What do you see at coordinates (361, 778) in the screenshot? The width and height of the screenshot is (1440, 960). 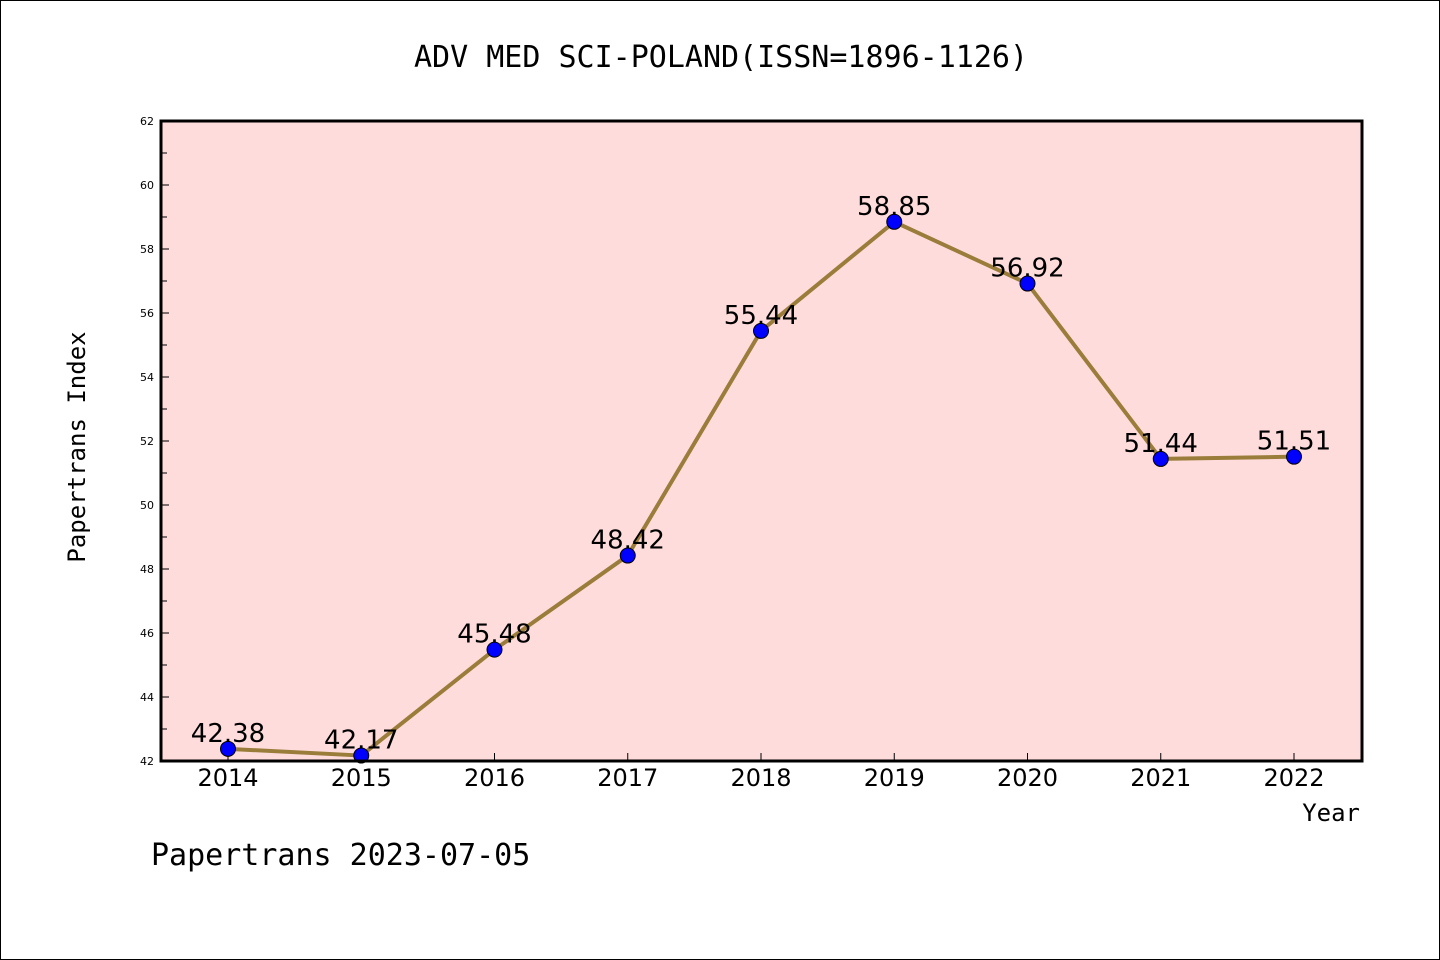 I see `x-tick-label: 2015` at bounding box center [361, 778].